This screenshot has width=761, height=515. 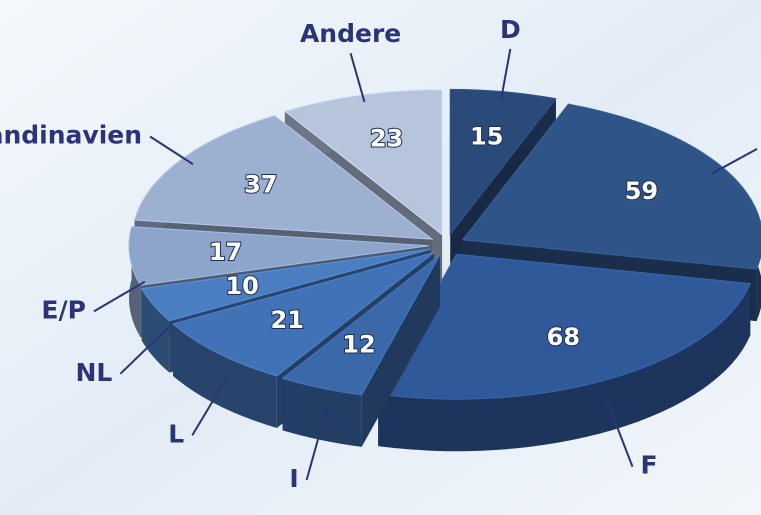 I want to click on category-label: E/P, so click(x=63, y=309).